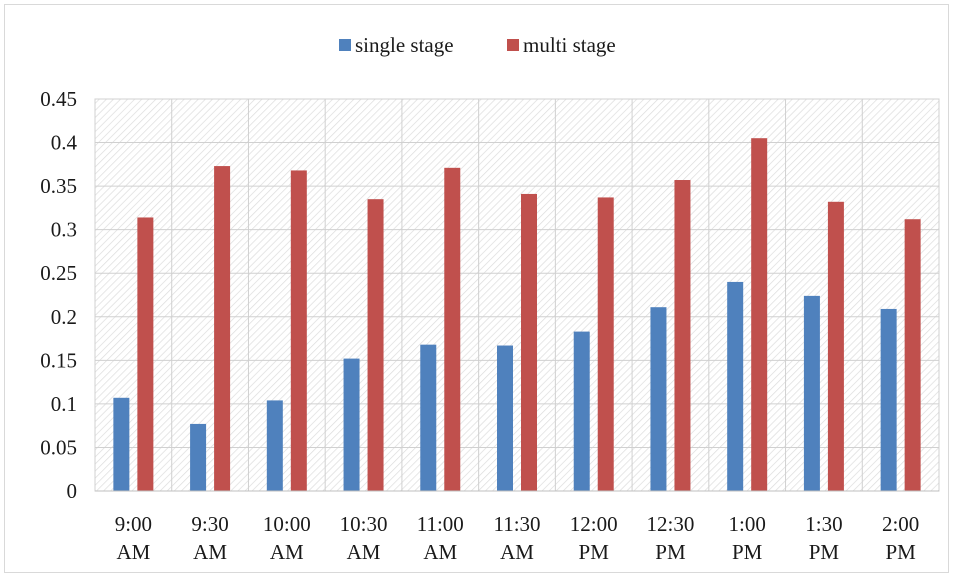 The image size is (953, 582). What do you see at coordinates (58, 447) in the screenshot?
I see `y-tick-label: 0.05` at bounding box center [58, 447].